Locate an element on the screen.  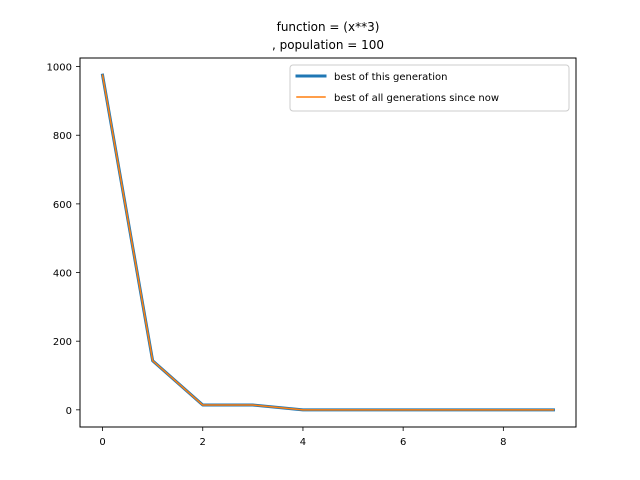
x-tick-label: 6 is located at coordinates (403, 442).